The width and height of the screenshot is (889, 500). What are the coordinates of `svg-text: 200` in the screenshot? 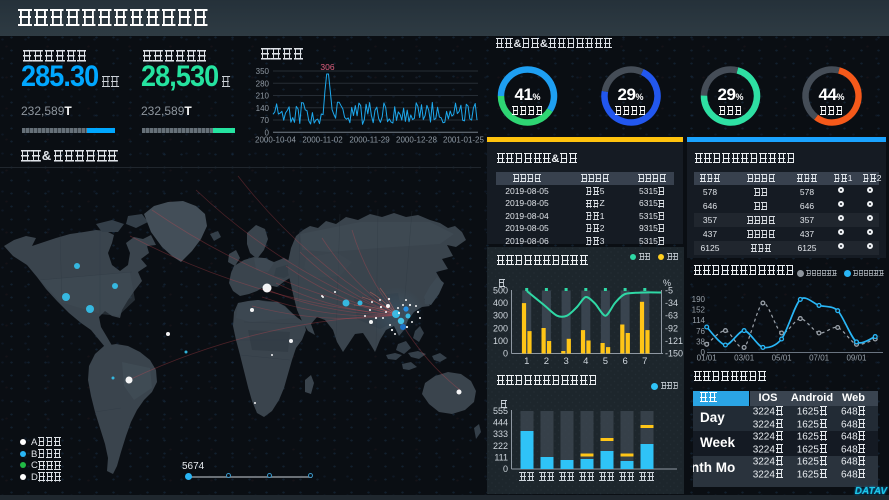 It's located at (500, 328).